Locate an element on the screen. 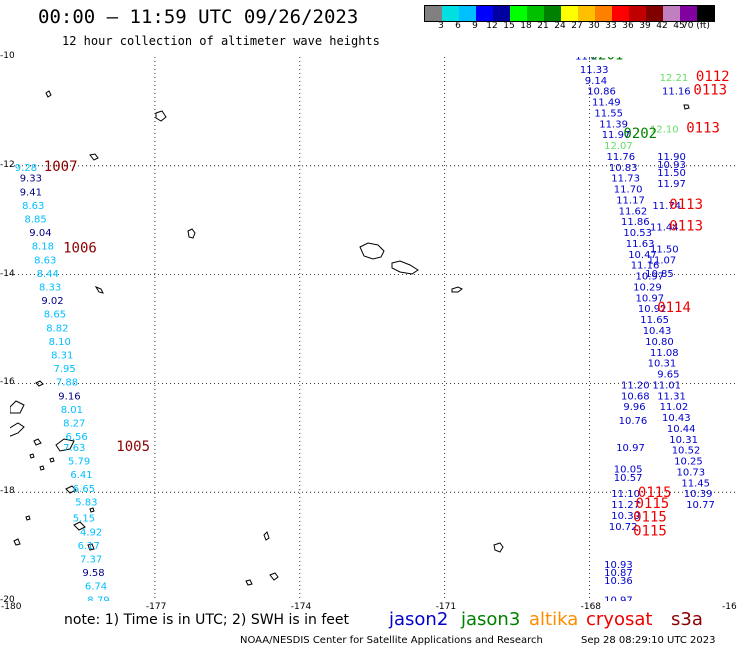 The image size is (740, 650). swh-value: 11.20 is located at coordinates (635, 385).